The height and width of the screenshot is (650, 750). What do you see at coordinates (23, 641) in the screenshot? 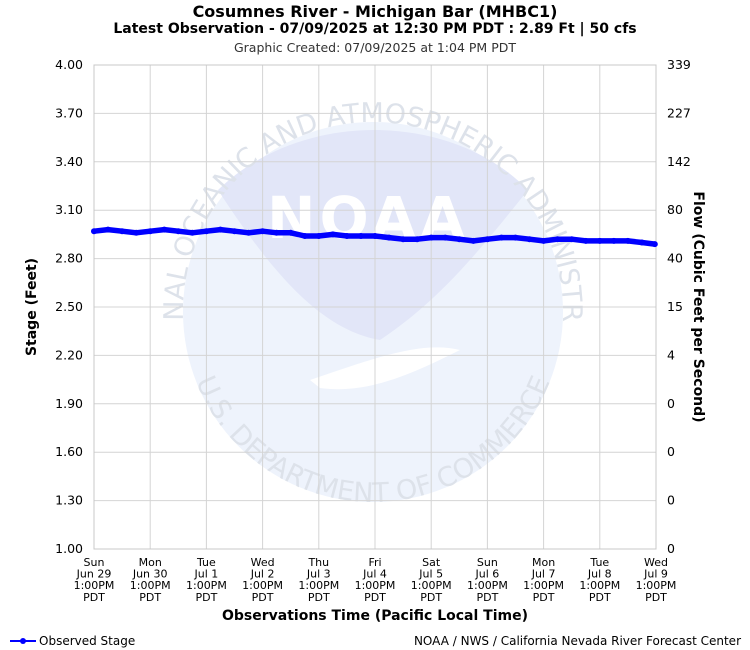
I see `legend-line-icon` at bounding box center [23, 641].